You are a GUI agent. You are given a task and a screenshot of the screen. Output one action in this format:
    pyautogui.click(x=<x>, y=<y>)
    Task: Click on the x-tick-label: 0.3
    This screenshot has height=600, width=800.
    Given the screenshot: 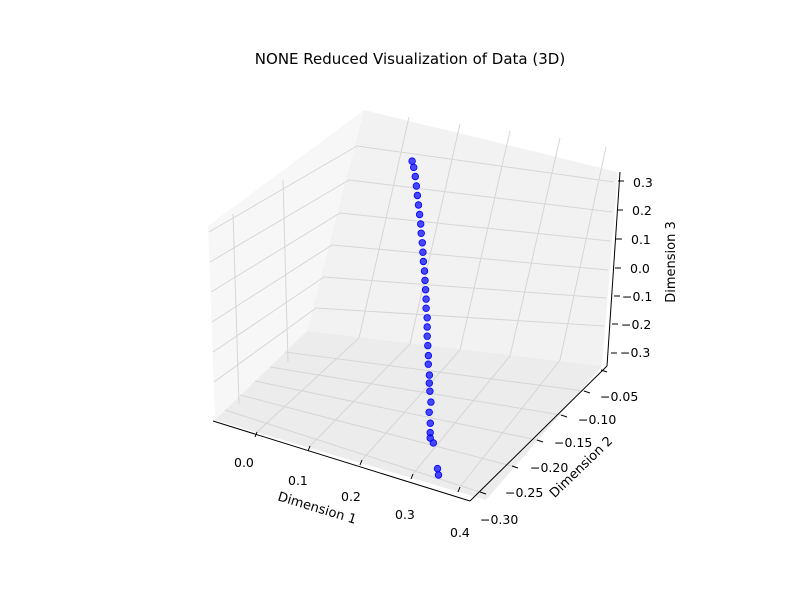 What is the action you would take?
    pyautogui.click(x=405, y=514)
    